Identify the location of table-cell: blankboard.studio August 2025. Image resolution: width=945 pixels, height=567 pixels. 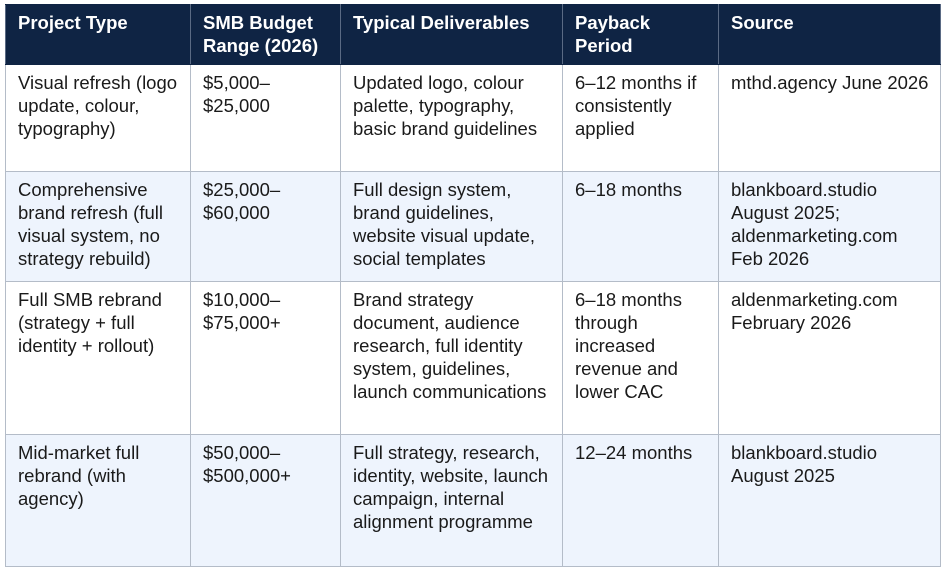
(829, 500).